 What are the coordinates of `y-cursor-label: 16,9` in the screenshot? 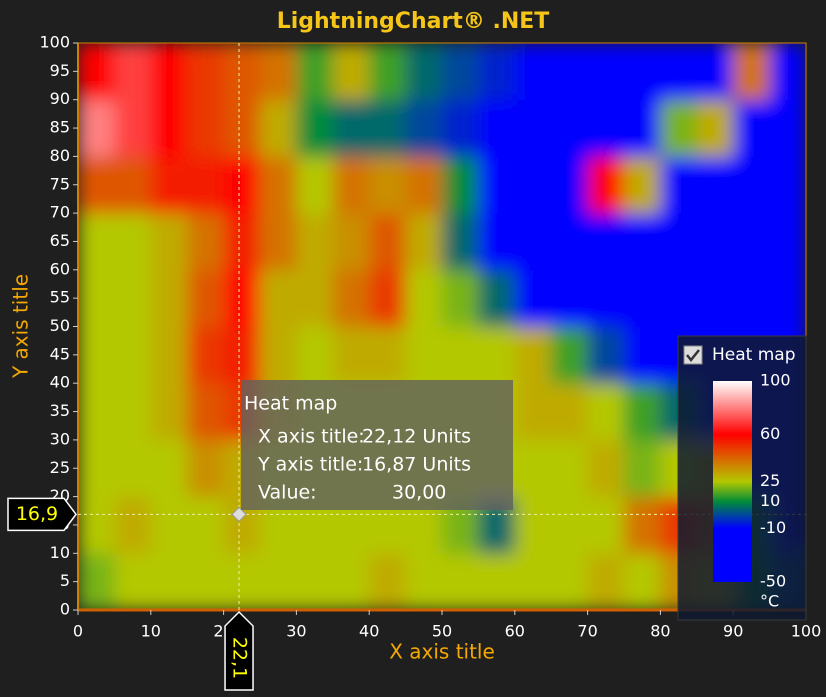 It's located at (37, 514).